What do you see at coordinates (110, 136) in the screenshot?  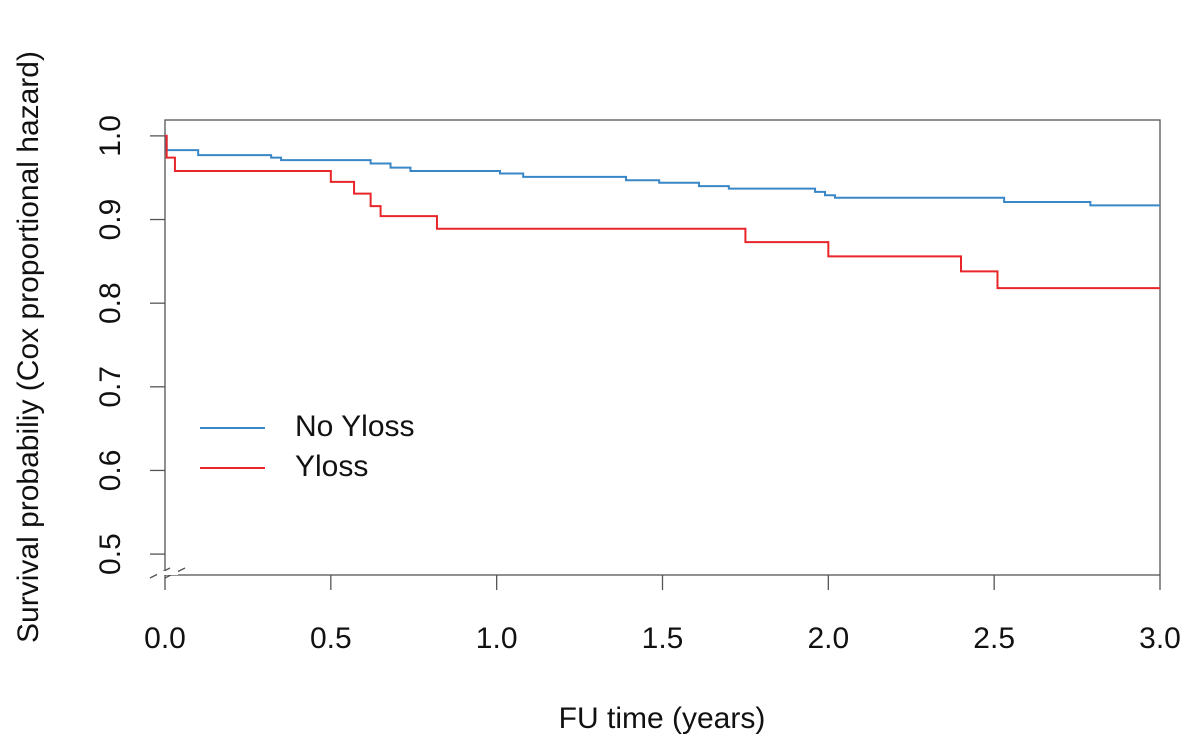 I see `y-tick-label: 1.0` at bounding box center [110, 136].